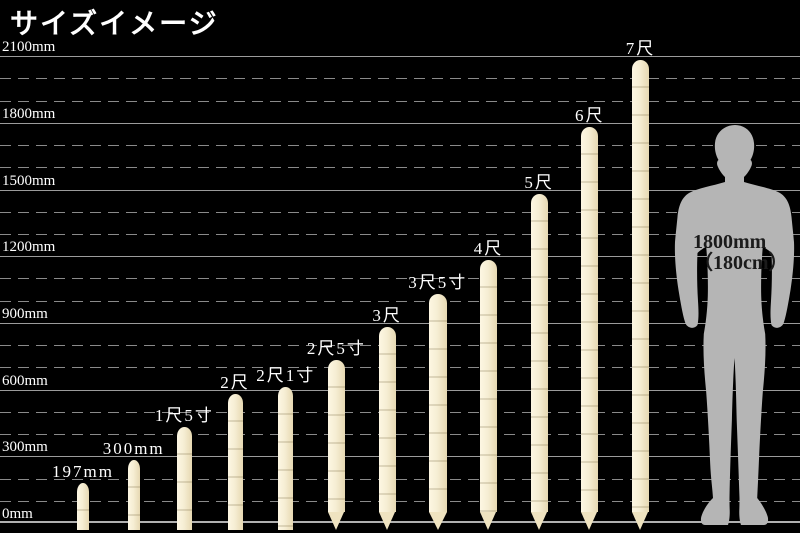  I want to click on stake-size-label: 1尺5寸, so click(184, 415).